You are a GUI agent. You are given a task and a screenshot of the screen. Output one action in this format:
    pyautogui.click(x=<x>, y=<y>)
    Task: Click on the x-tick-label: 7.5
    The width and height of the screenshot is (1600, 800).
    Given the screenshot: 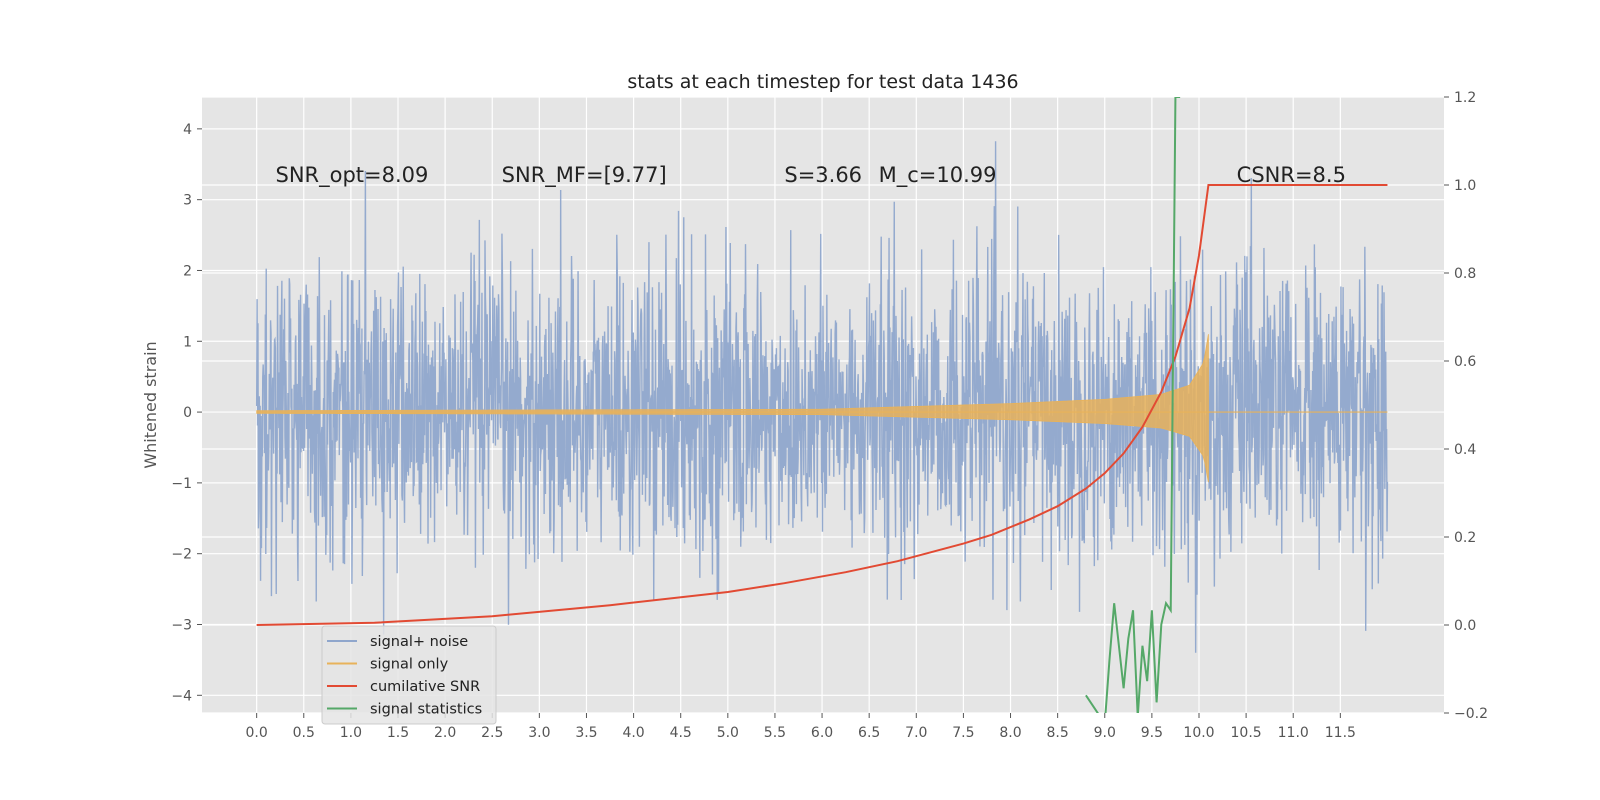 What is the action you would take?
    pyautogui.click(x=963, y=733)
    